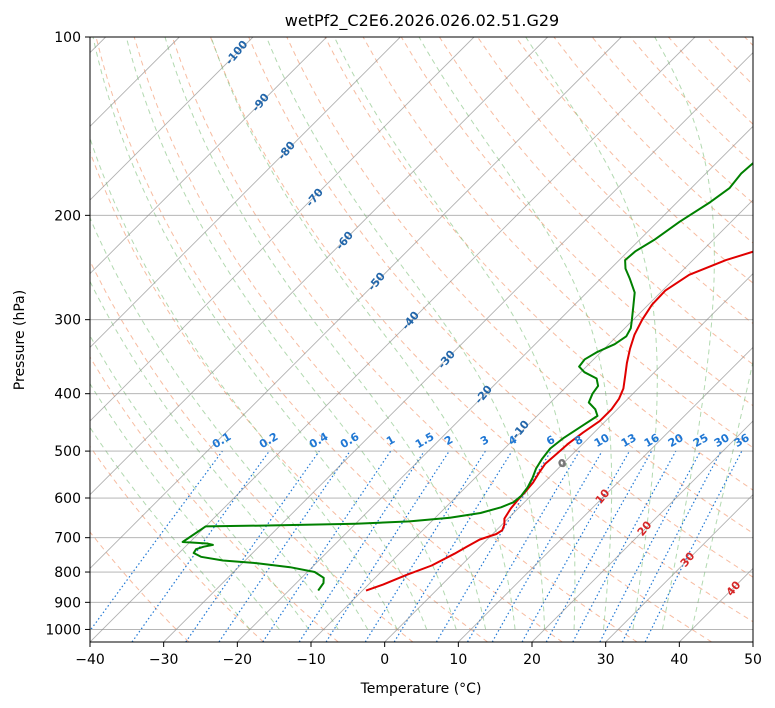 This screenshot has width=775, height=708. I want to click on x-tick-label: −10, so click(311, 660).